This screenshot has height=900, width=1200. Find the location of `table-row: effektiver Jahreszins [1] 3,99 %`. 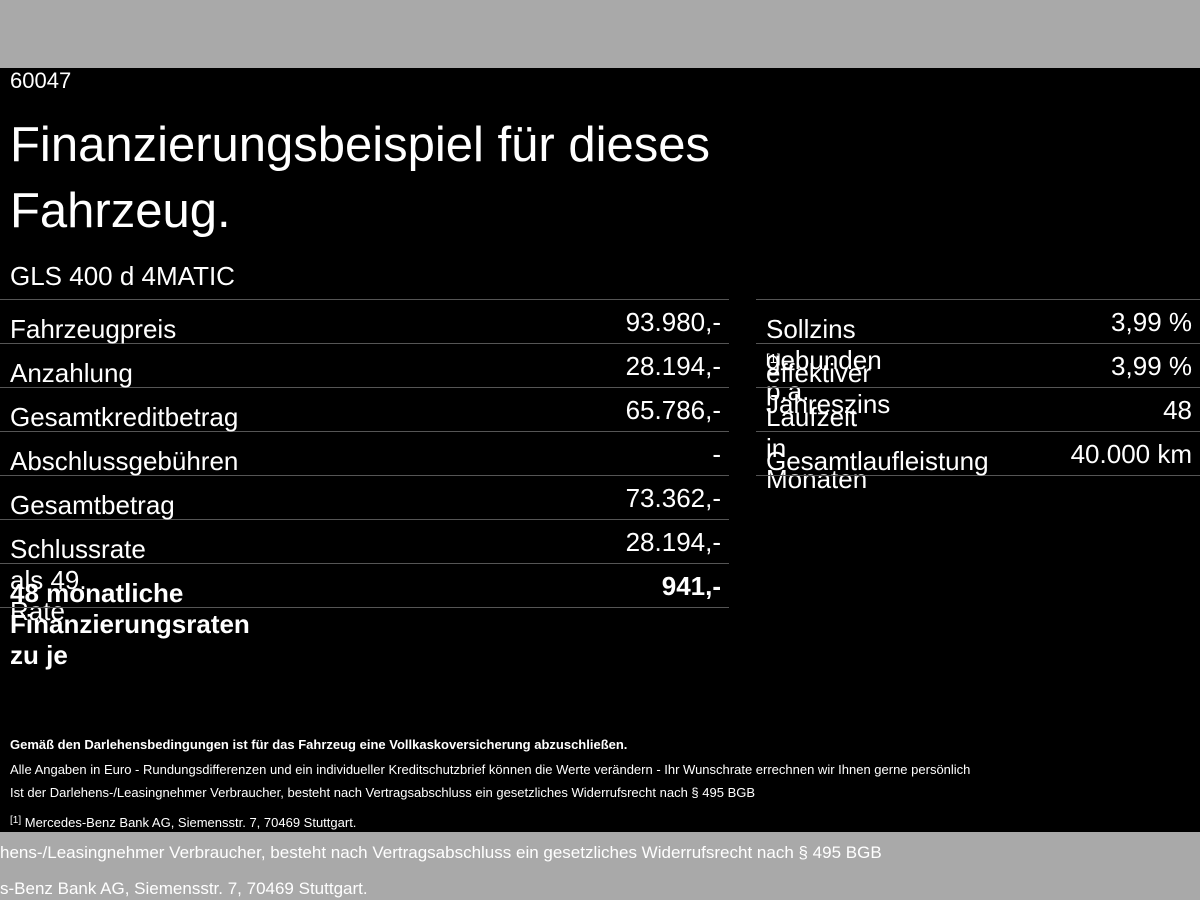

table-row: effektiver Jahreszins [1] 3,99 % is located at coordinates (978, 381).